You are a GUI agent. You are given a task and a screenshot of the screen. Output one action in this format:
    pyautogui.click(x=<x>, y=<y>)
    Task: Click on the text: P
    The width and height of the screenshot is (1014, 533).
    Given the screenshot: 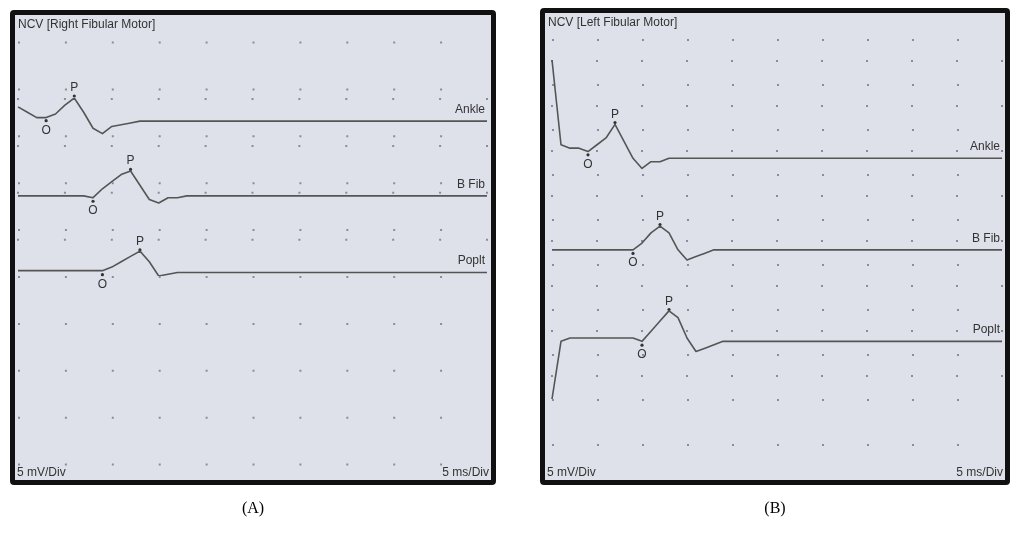 What is the action you would take?
    pyautogui.click(x=74, y=87)
    